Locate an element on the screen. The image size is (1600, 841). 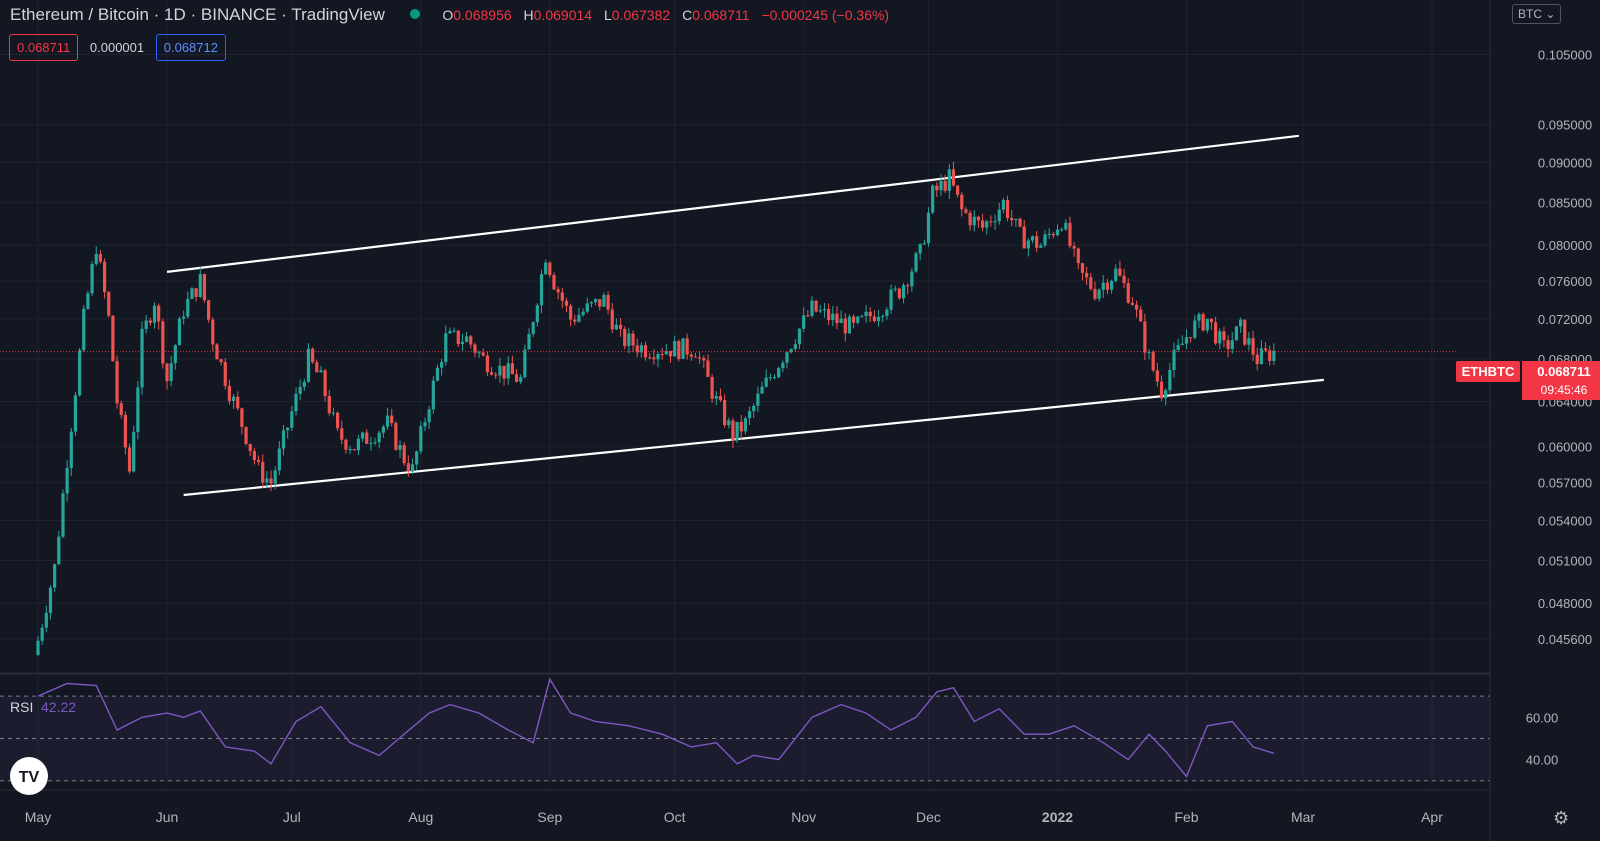
rsi-label-name: RSI is located at coordinates (21, 707).